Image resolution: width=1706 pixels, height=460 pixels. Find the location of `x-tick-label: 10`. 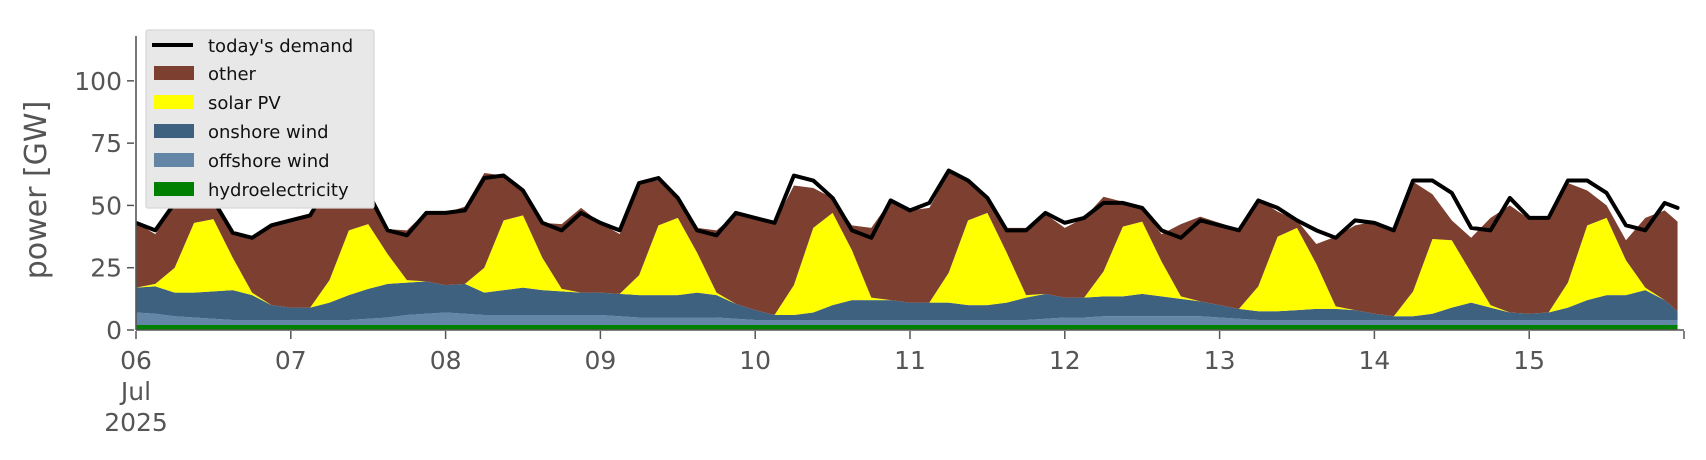

x-tick-label: 10 is located at coordinates (755, 360).